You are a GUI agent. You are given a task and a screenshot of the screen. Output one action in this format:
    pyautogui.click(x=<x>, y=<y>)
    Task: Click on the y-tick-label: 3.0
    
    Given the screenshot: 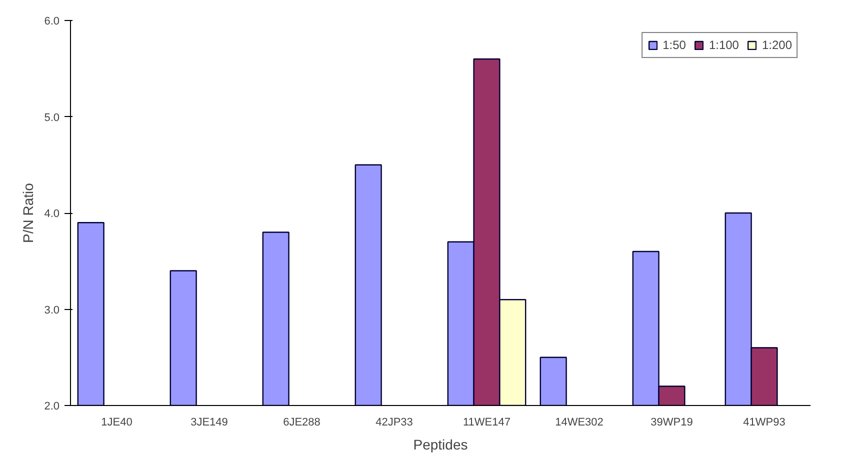 What is the action you would take?
    pyautogui.click(x=52, y=310)
    